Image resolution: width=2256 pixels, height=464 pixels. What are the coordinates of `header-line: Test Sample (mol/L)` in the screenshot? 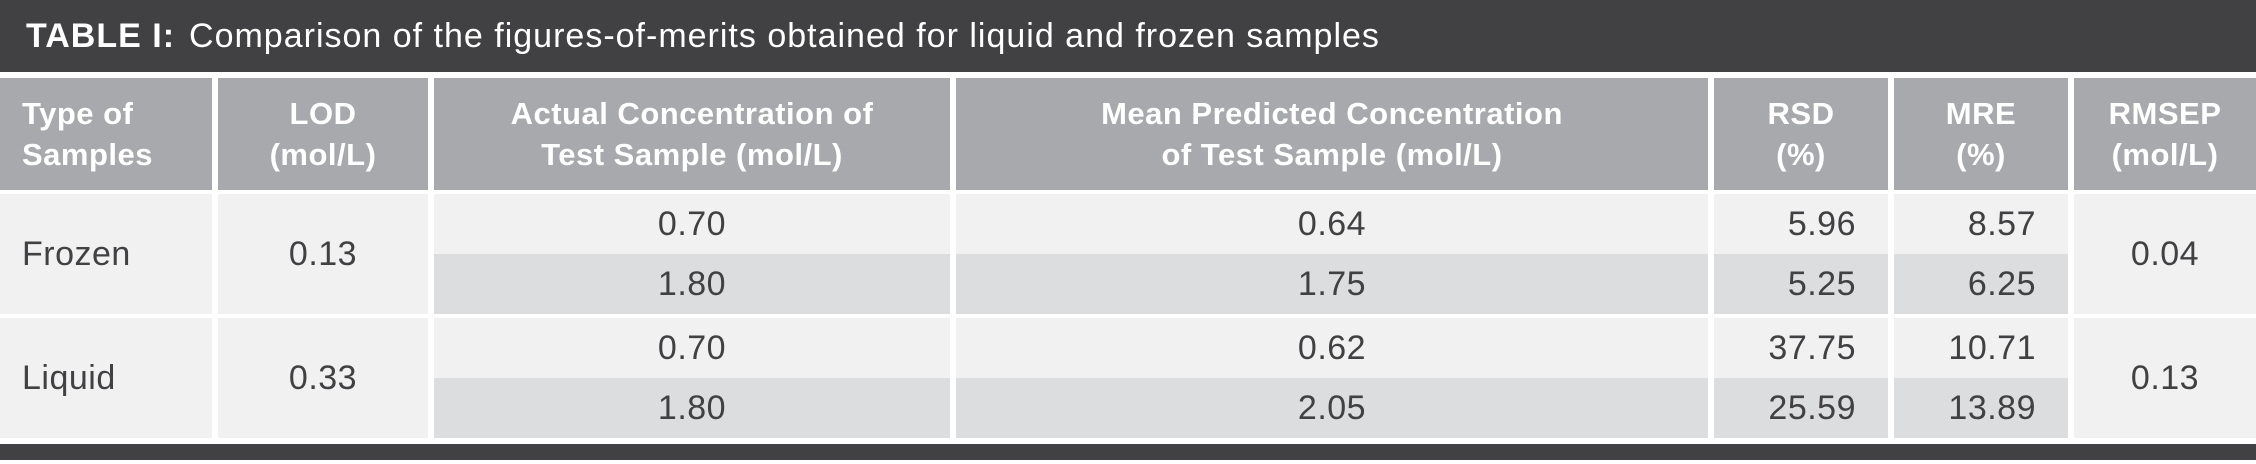 It's located at (692, 154).